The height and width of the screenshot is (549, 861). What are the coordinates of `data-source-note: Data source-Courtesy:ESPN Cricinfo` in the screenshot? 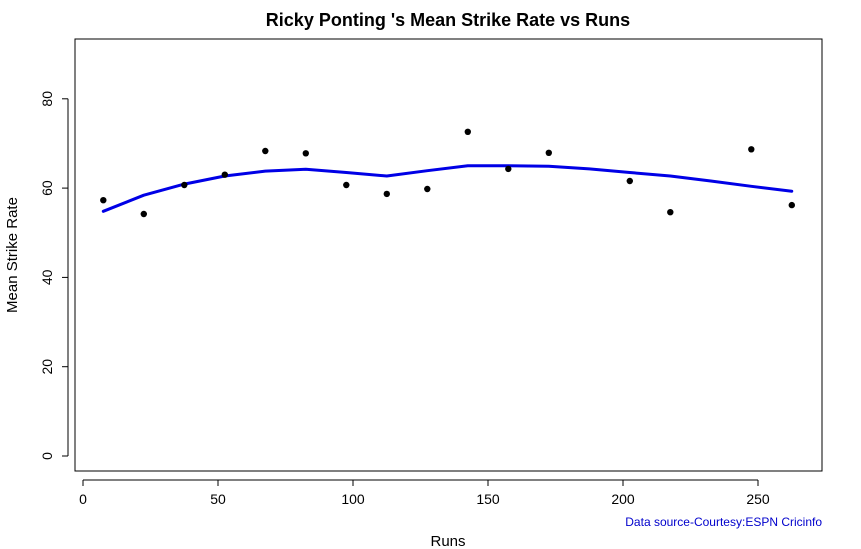 It's located at (723, 522).